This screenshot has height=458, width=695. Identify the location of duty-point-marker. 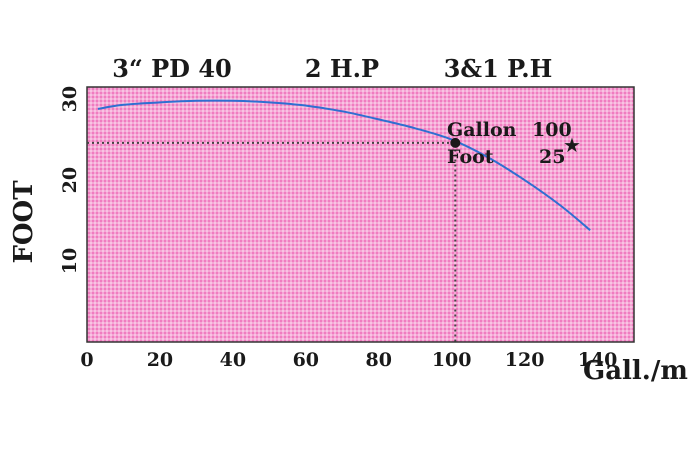
(455, 142).